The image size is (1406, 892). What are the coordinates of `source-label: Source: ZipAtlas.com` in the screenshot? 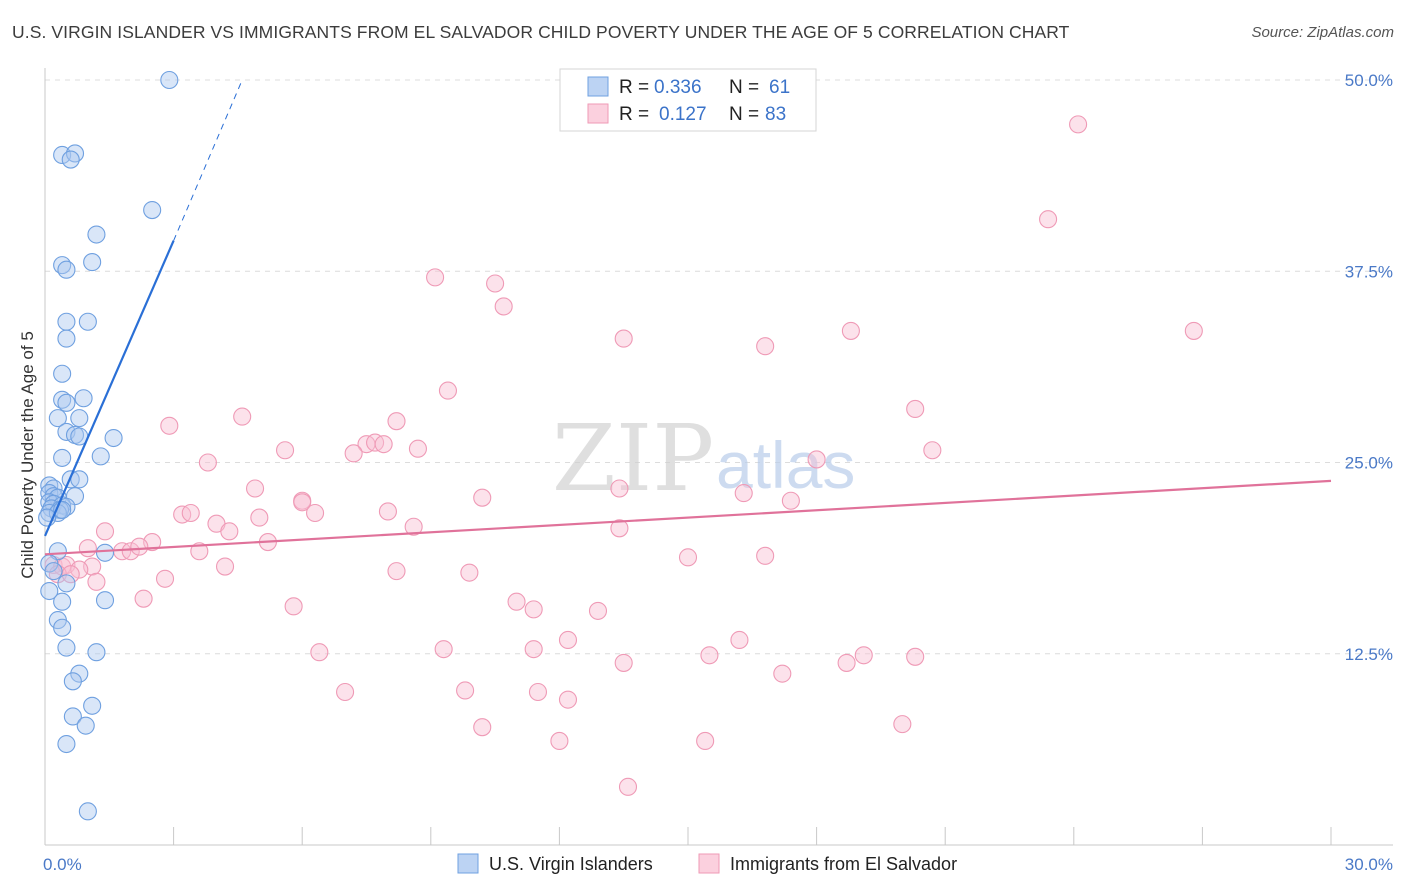 It's located at (1322, 32).